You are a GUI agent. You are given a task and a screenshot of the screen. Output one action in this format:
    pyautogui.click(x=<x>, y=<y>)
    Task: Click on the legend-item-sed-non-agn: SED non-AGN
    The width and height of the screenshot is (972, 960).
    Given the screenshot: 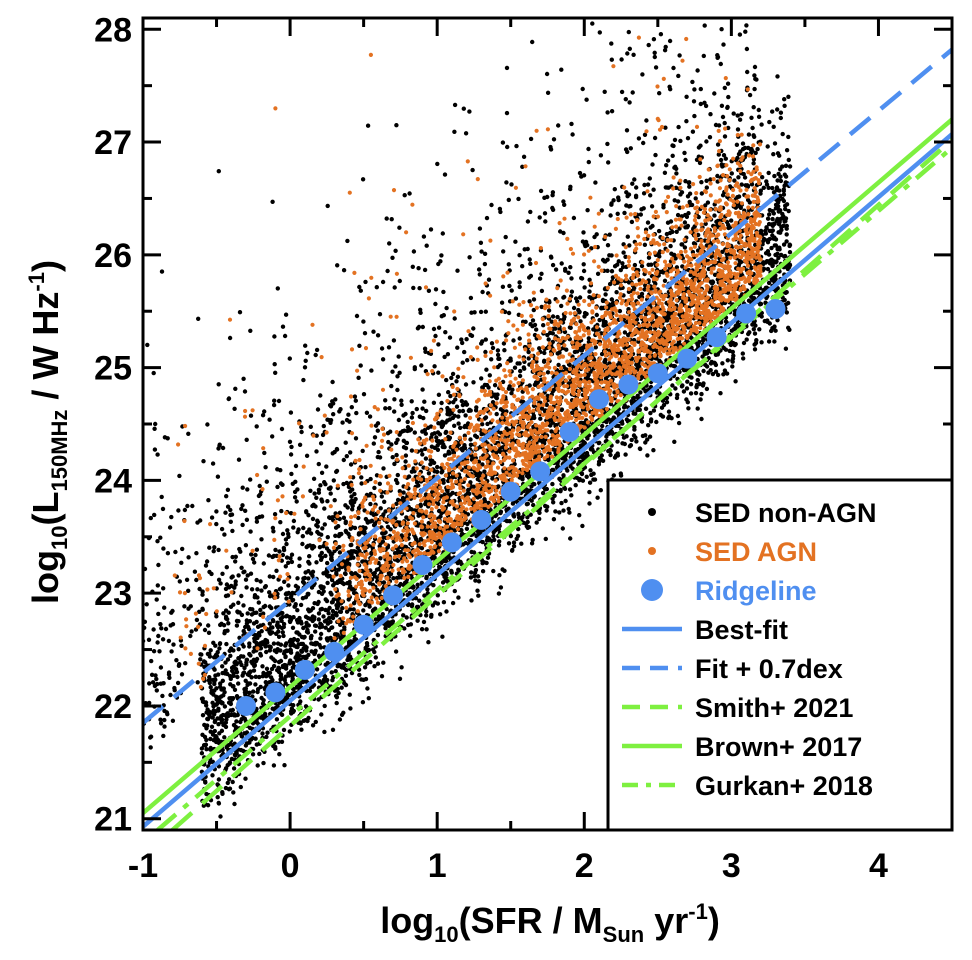 What is the action you would take?
    pyautogui.click(x=762, y=513)
    